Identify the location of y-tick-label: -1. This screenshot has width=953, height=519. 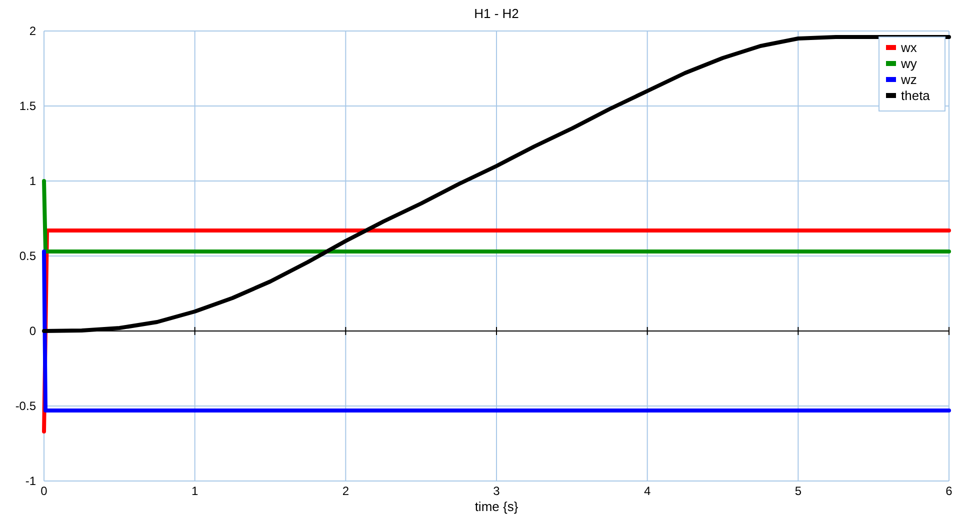
(30, 481).